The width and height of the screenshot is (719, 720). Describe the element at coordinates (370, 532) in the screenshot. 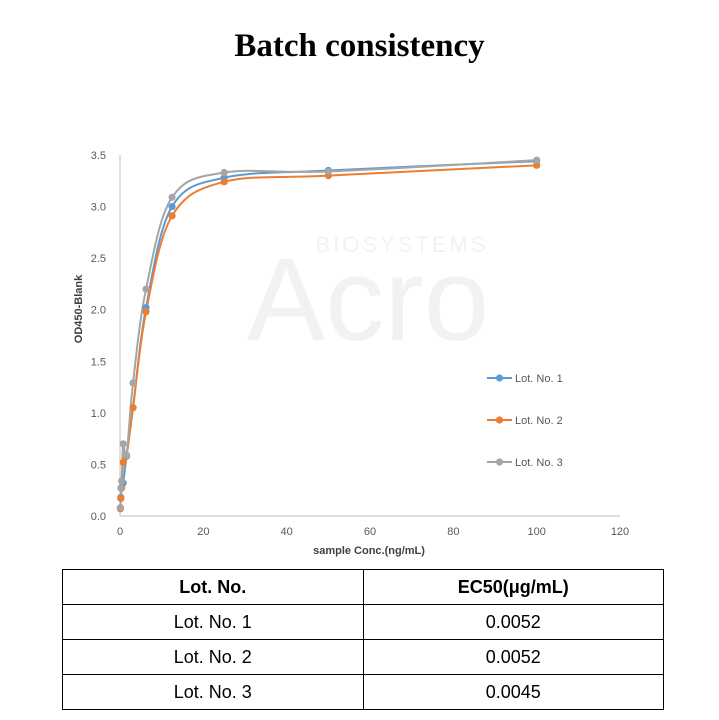

I see `x-tick-label: 60` at that location.